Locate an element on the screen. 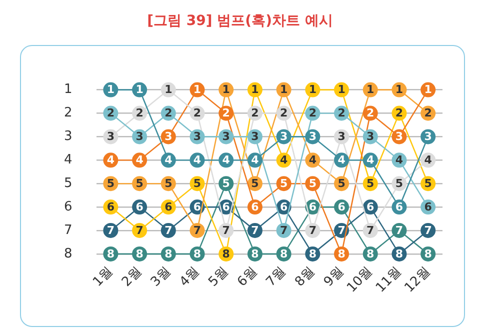  x-tick-label: 4월 is located at coordinates (189, 277).